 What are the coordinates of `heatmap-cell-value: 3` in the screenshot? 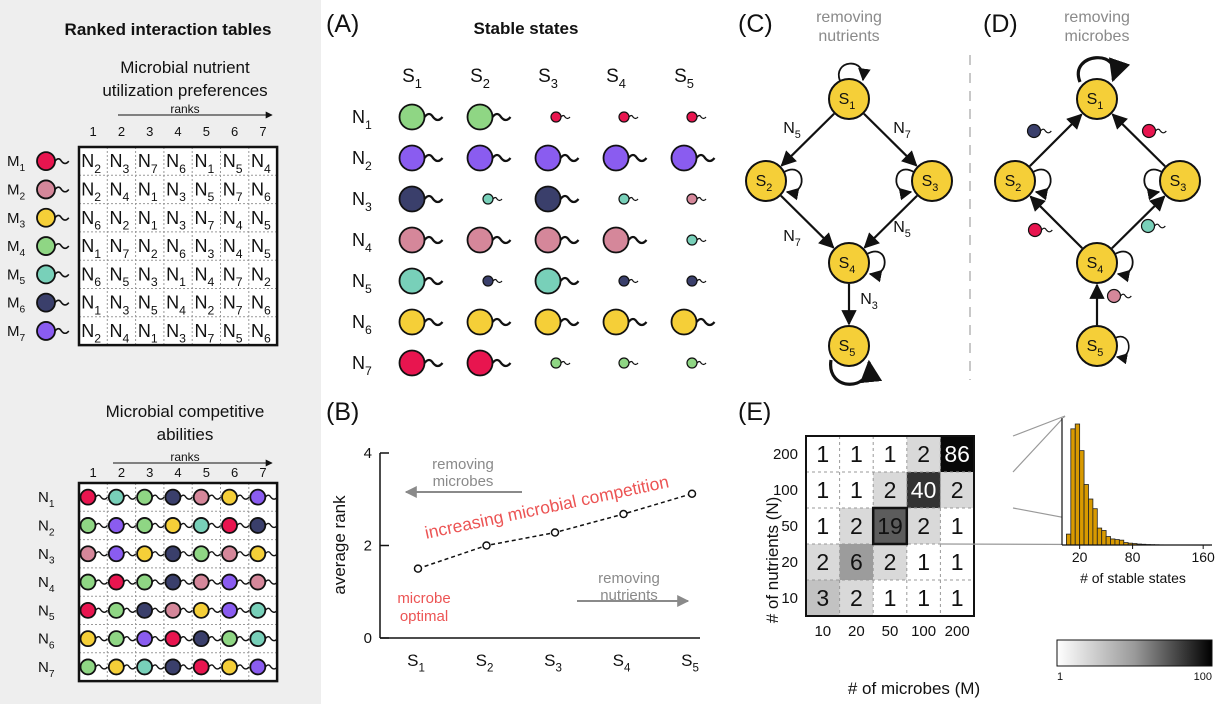 It's located at (822, 598).